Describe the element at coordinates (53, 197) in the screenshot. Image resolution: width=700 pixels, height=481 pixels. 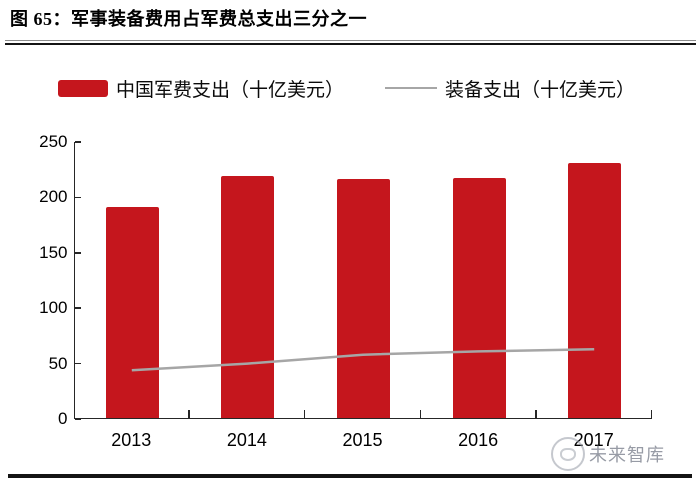
I see `y-axis-label-200: 200` at that location.